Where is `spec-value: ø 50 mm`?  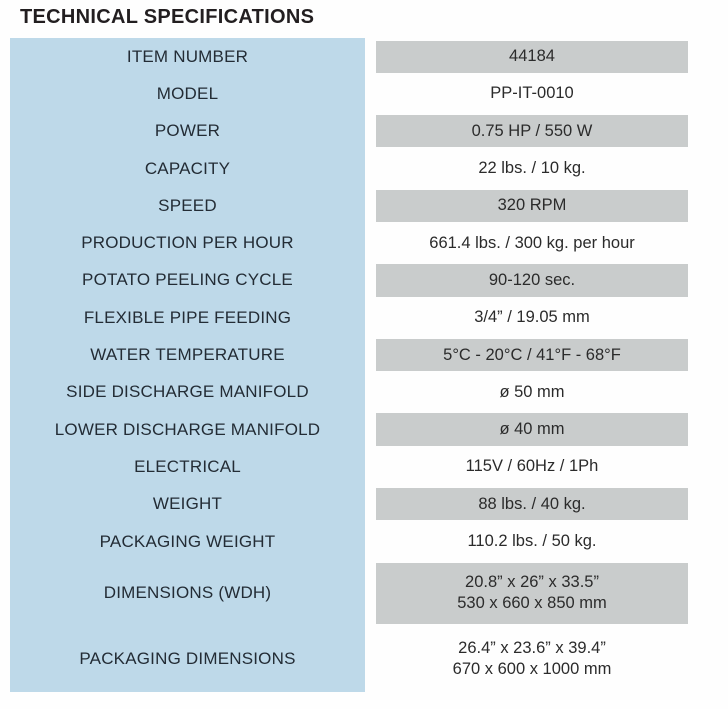 spec-value: ø 50 mm is located at coordinates (532, 392).